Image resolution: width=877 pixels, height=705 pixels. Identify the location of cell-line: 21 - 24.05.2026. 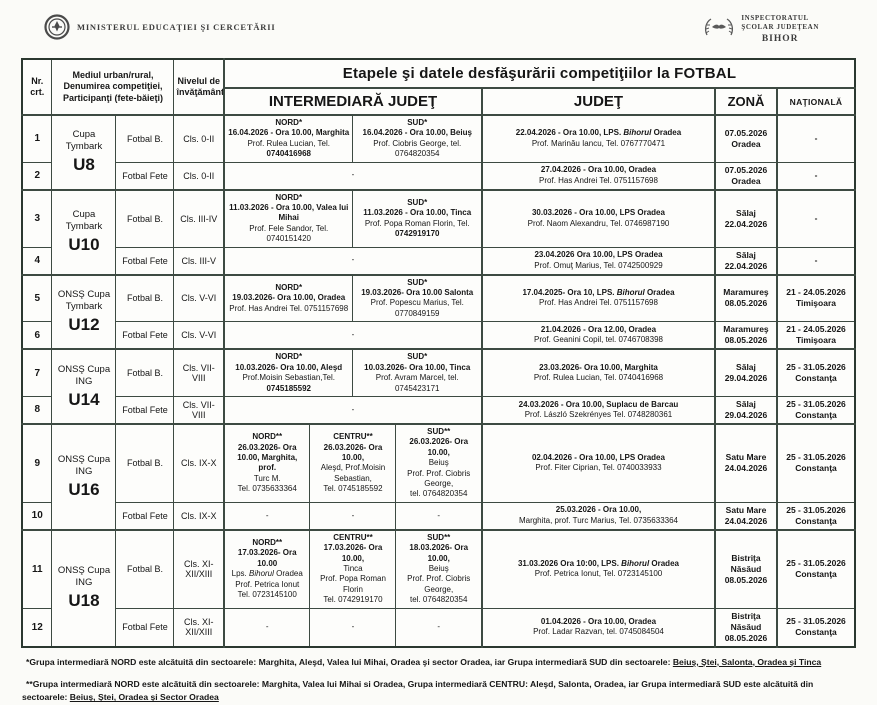
(816, 329).